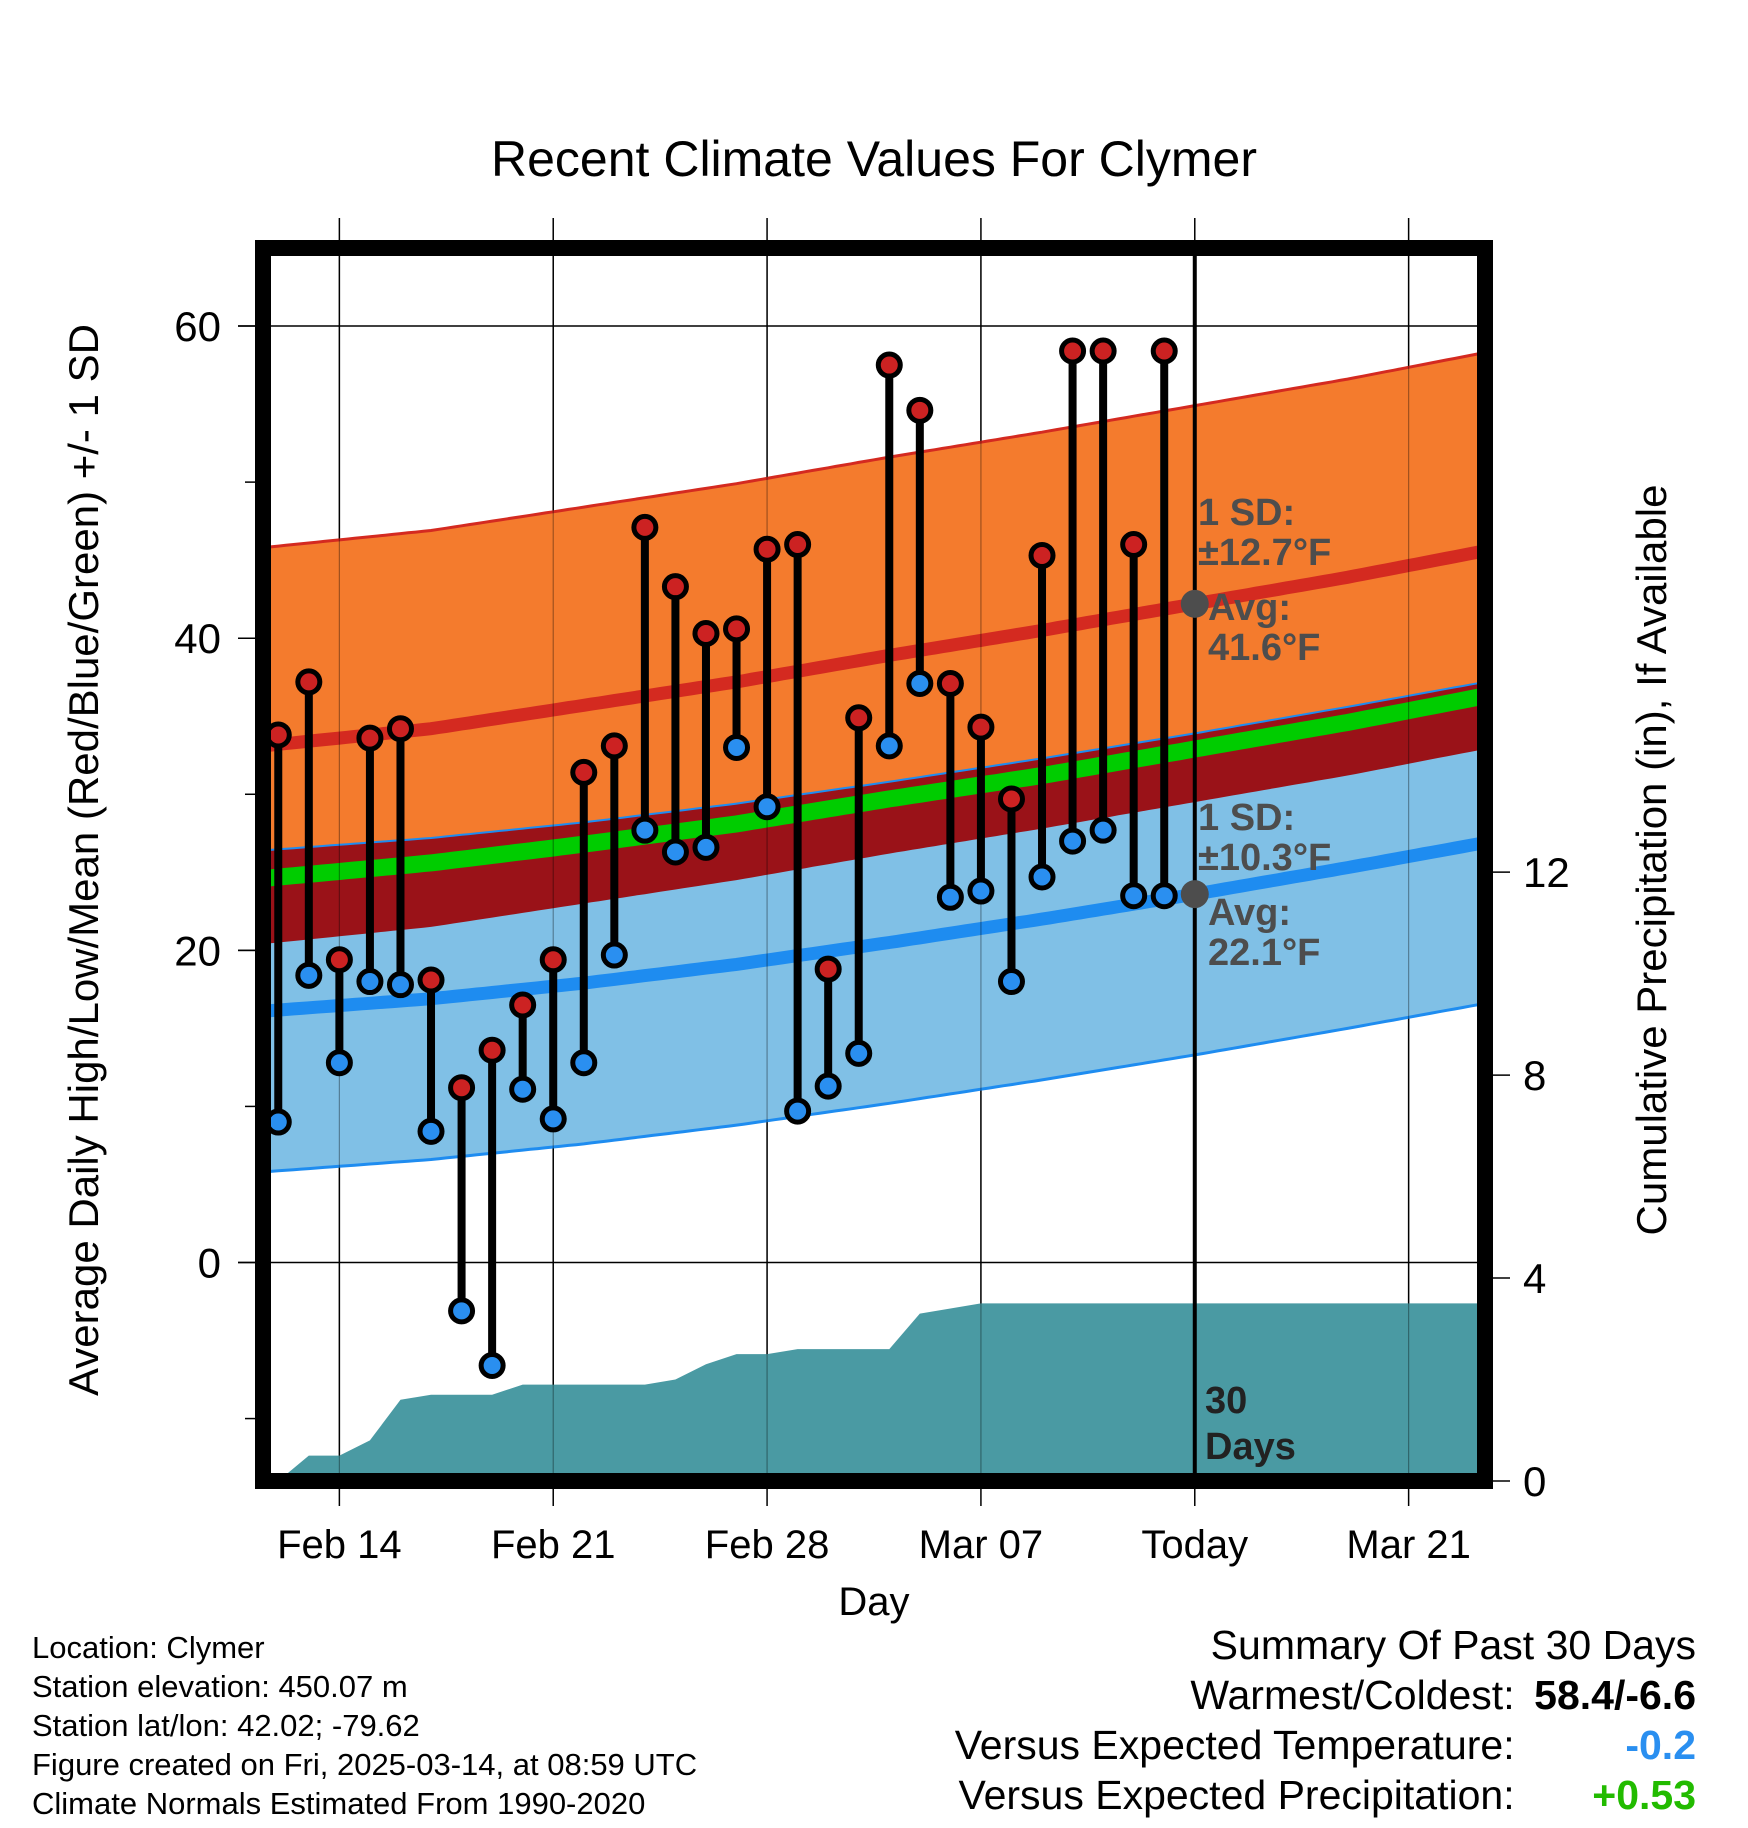  Describe the element at coordinates (1408, 1545) in the screenshot. I see `x-tick-label: Mar 21` at that location.